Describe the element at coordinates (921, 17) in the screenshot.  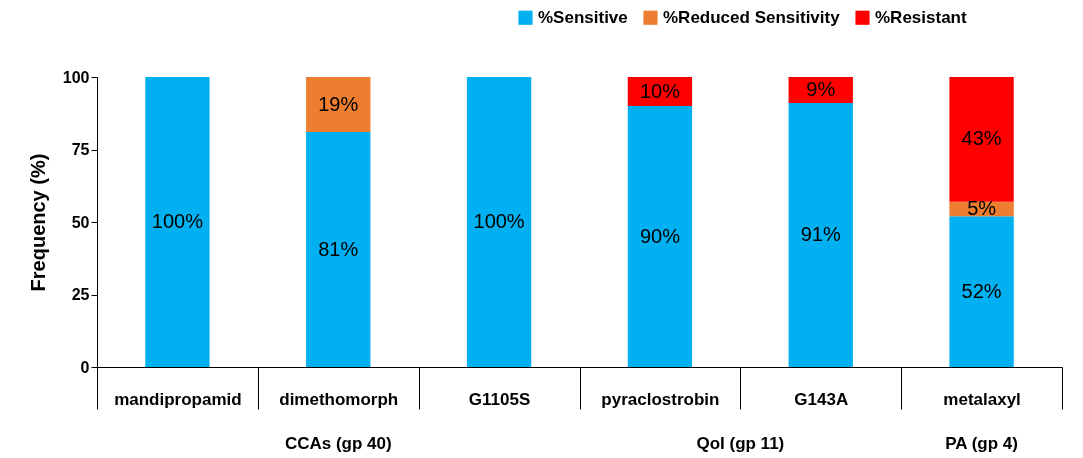
I see `legend-label: %Resistant` at that location.